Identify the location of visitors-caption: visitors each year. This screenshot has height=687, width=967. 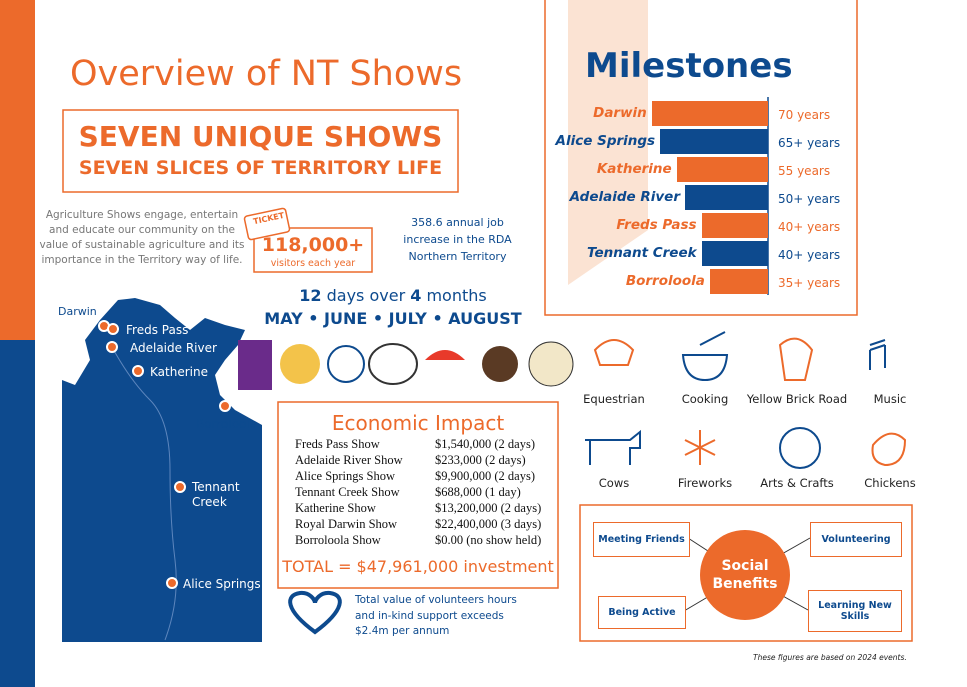
(313, 263).